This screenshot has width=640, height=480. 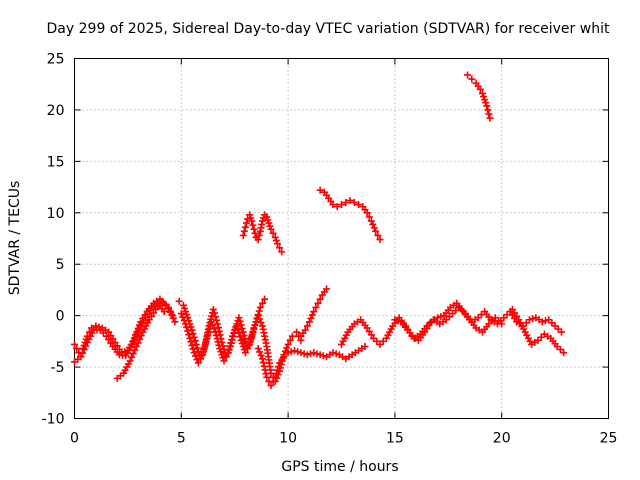 I want to click on x-tick-label: 0, so click(x=74, y=439).